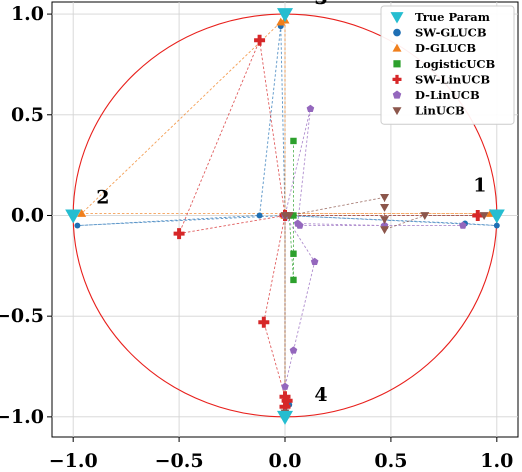 The image size is (522, 472). I want to click on x-tick-label: −0.5, so click(179, 461).